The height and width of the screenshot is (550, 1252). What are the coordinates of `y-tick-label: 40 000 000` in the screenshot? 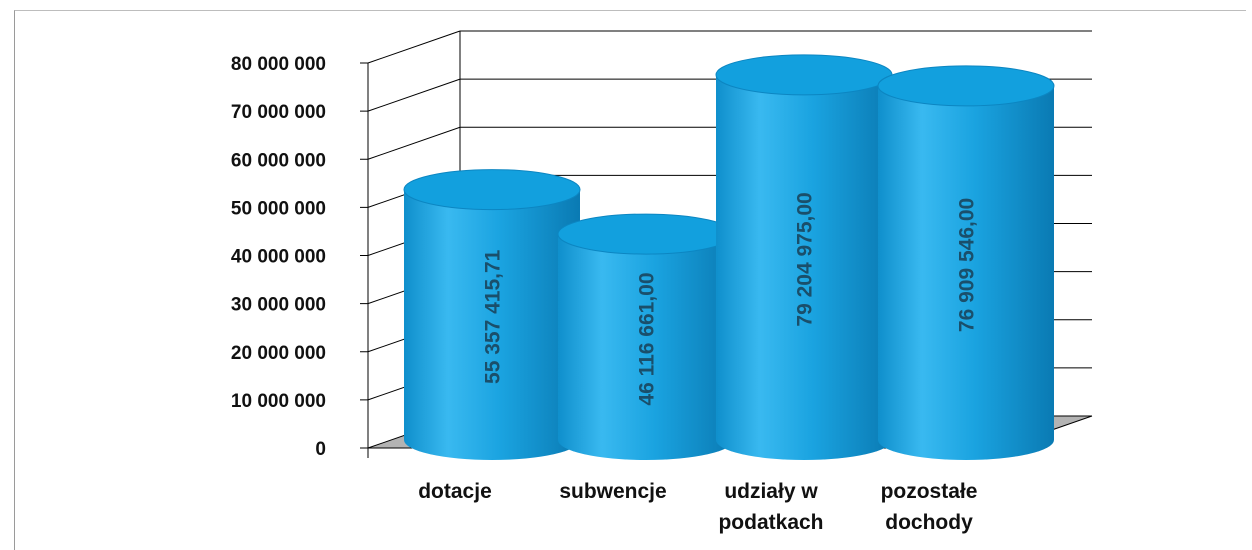 It's located at (278, 257).